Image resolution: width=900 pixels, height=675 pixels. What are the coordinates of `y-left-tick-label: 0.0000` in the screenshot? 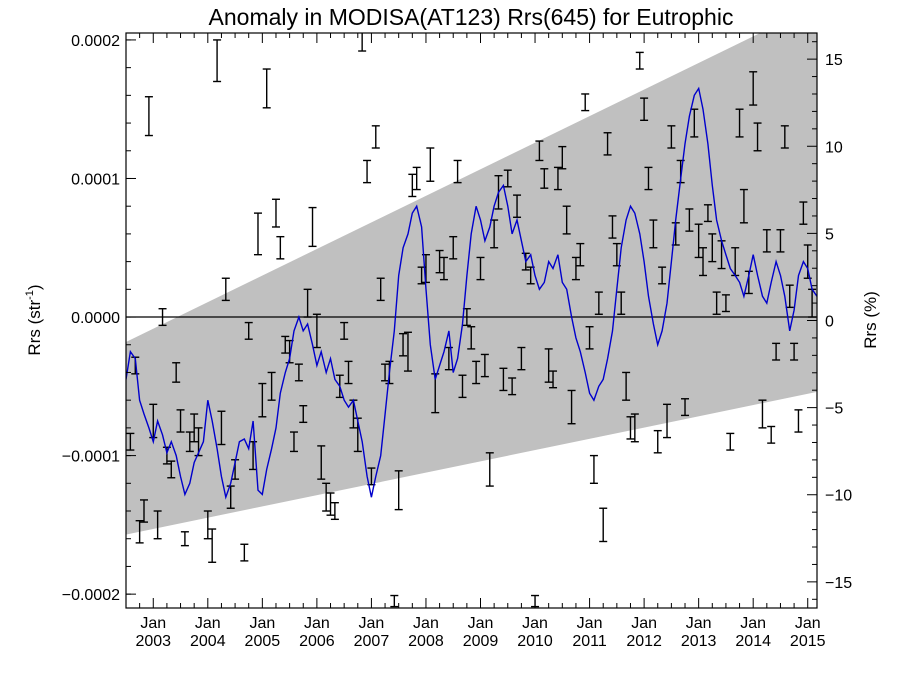 It's located at (95, 318).